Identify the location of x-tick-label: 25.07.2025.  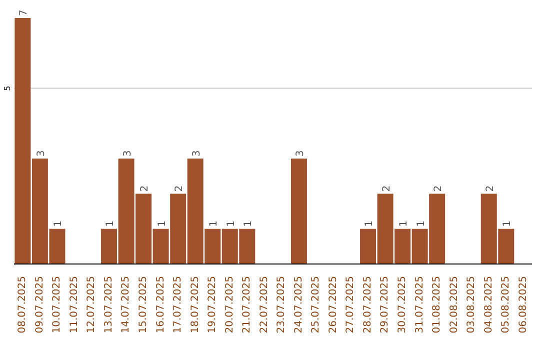
(316, 305).